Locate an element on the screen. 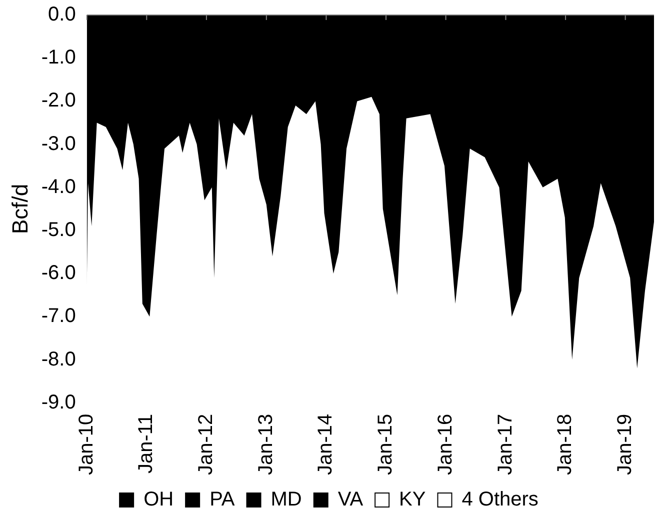 This screenshot has height=520, width=660. y-tick-label: -4.0 is located at coordinates (58, 187).